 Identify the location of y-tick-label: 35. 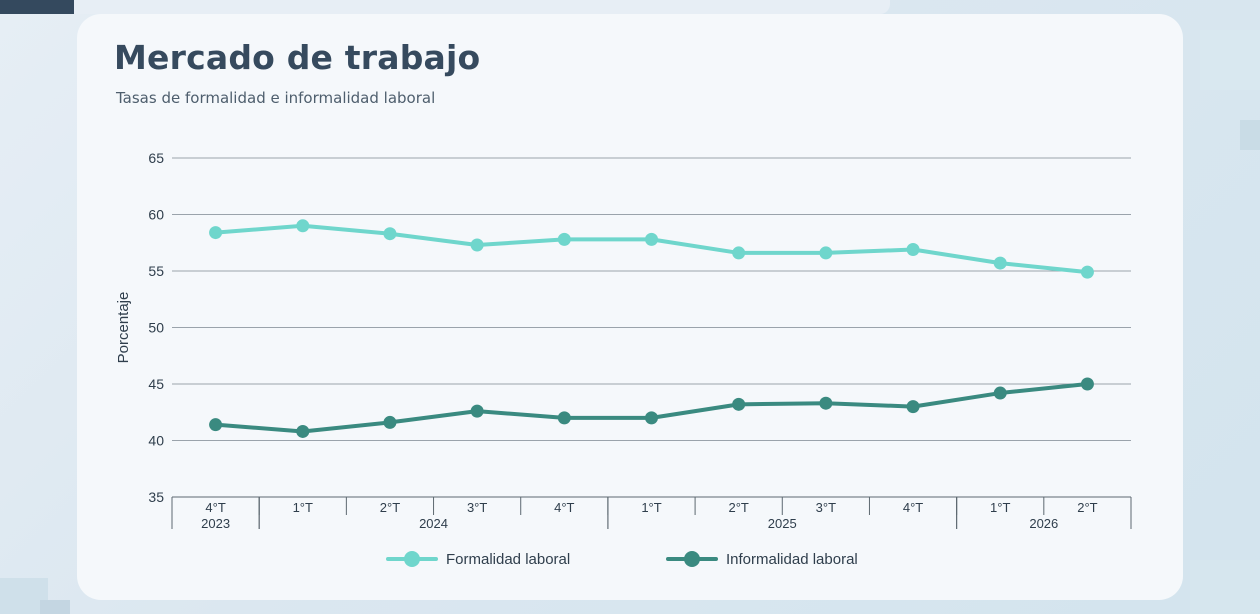
(156, 497).